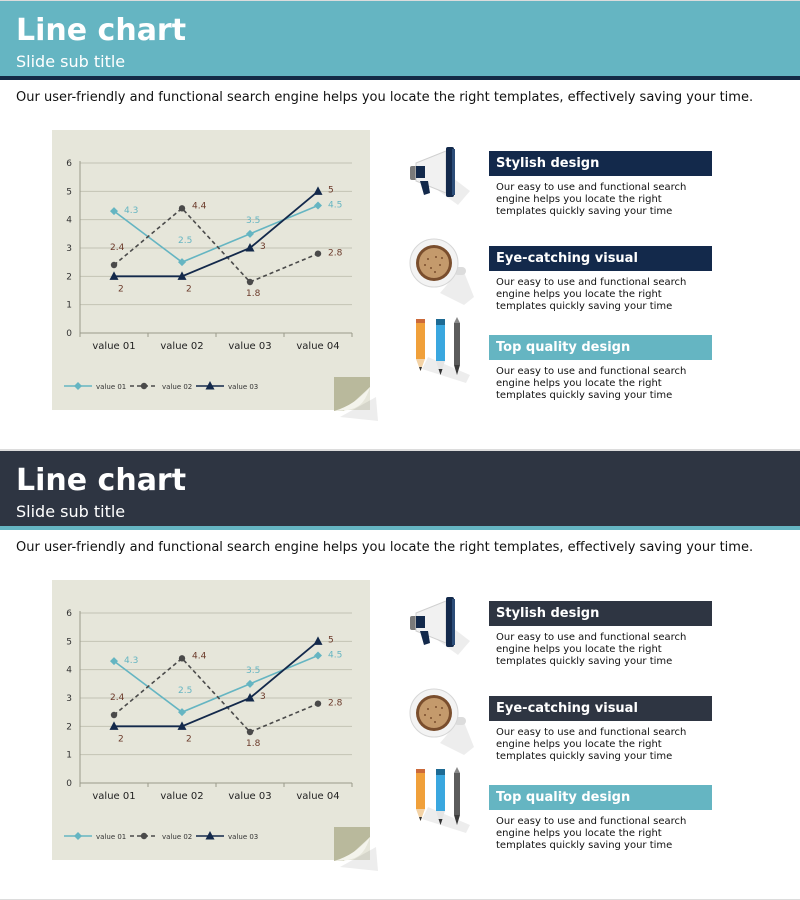  Describe the element at coordinates (600, 347) in the screenshot. I see `feature-heading-top-quality: Top quality design` at that location.